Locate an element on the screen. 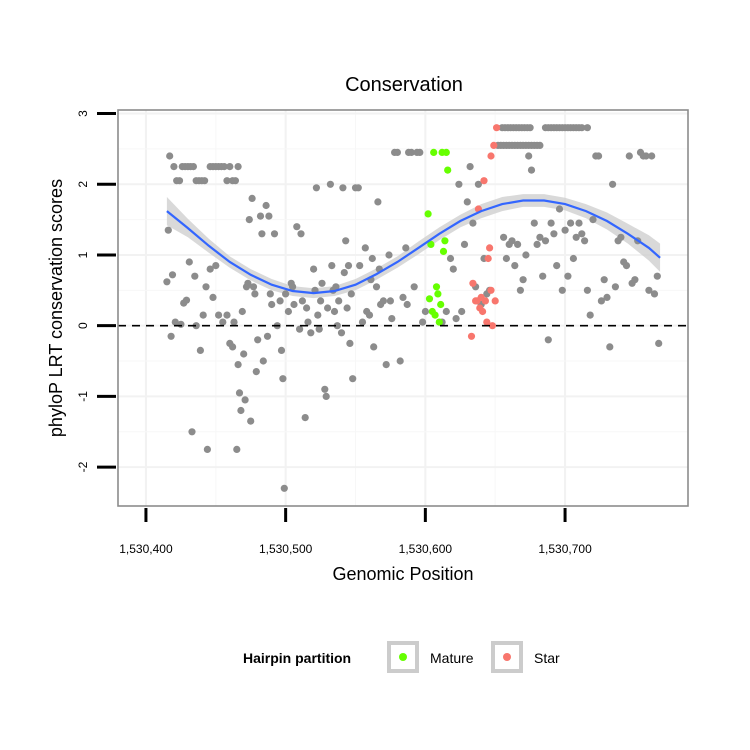 The image size is (750, 750). y-tick-label: 0 is located at coordinates (83, 325).